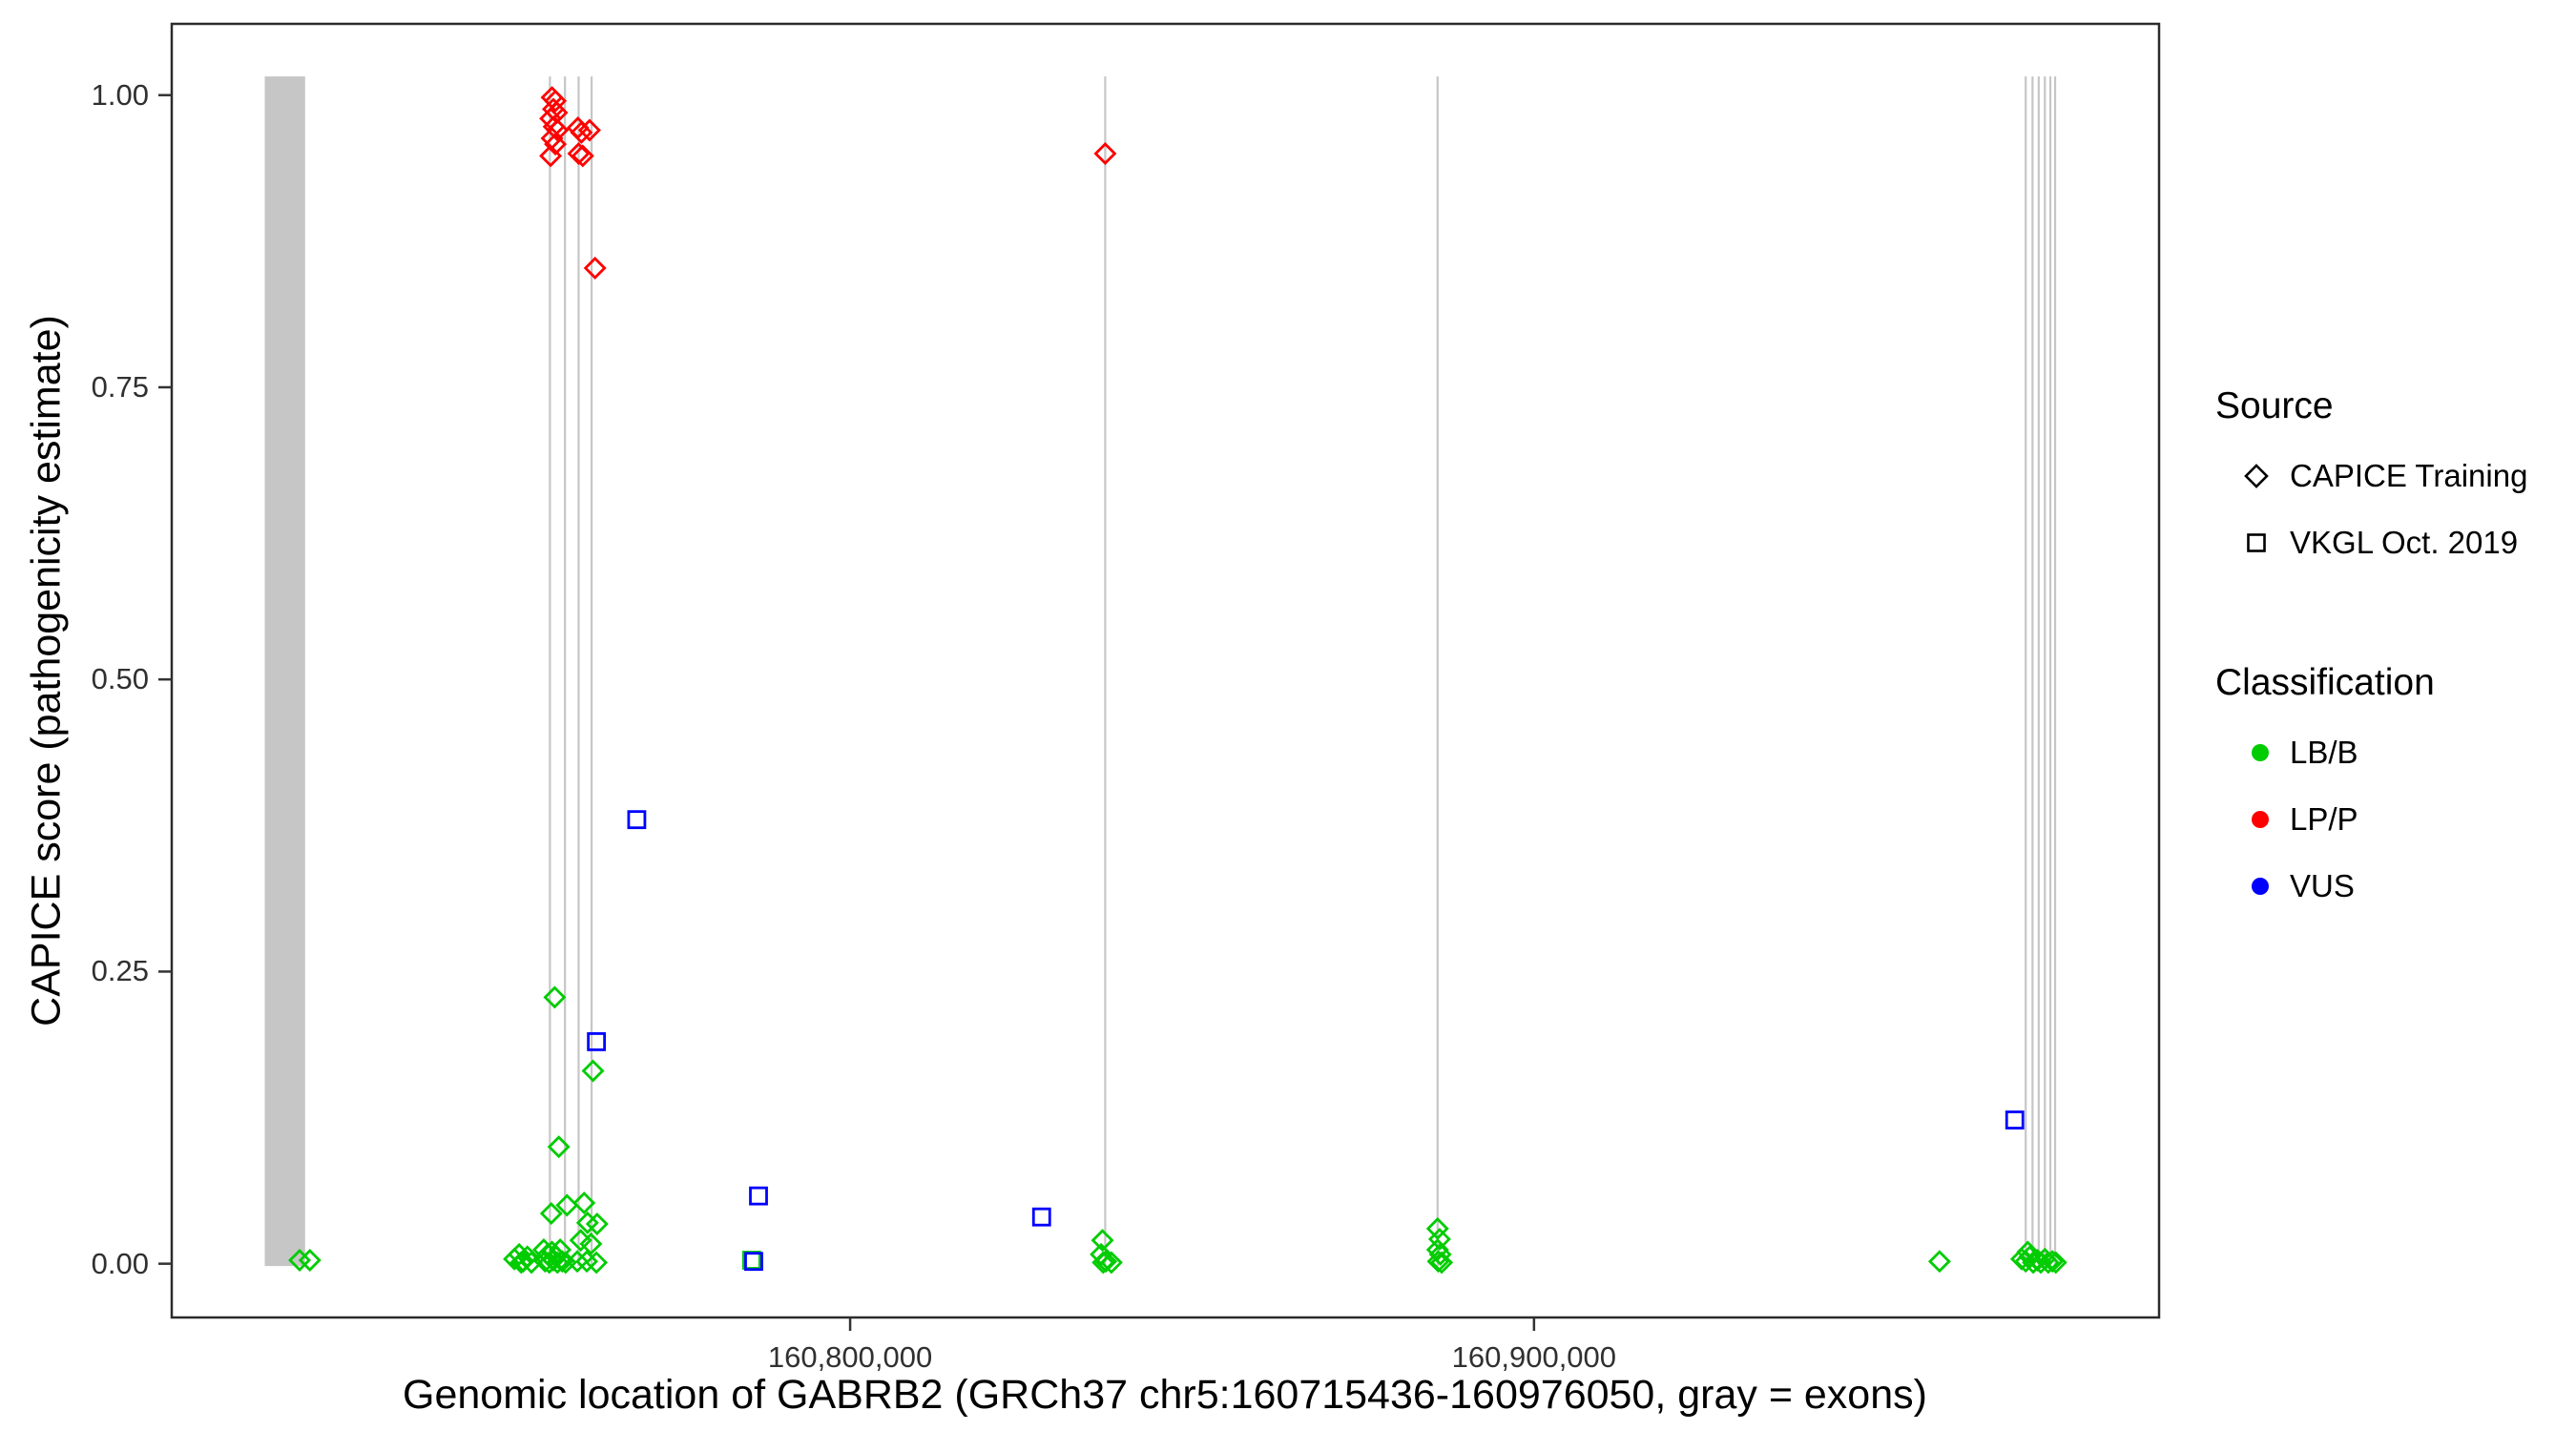 This screenshot has height=1431, width=2576. I want to click on legend-source-group: Source CAPICE Training VKGL Oct. 2019, so click(2371, 480).